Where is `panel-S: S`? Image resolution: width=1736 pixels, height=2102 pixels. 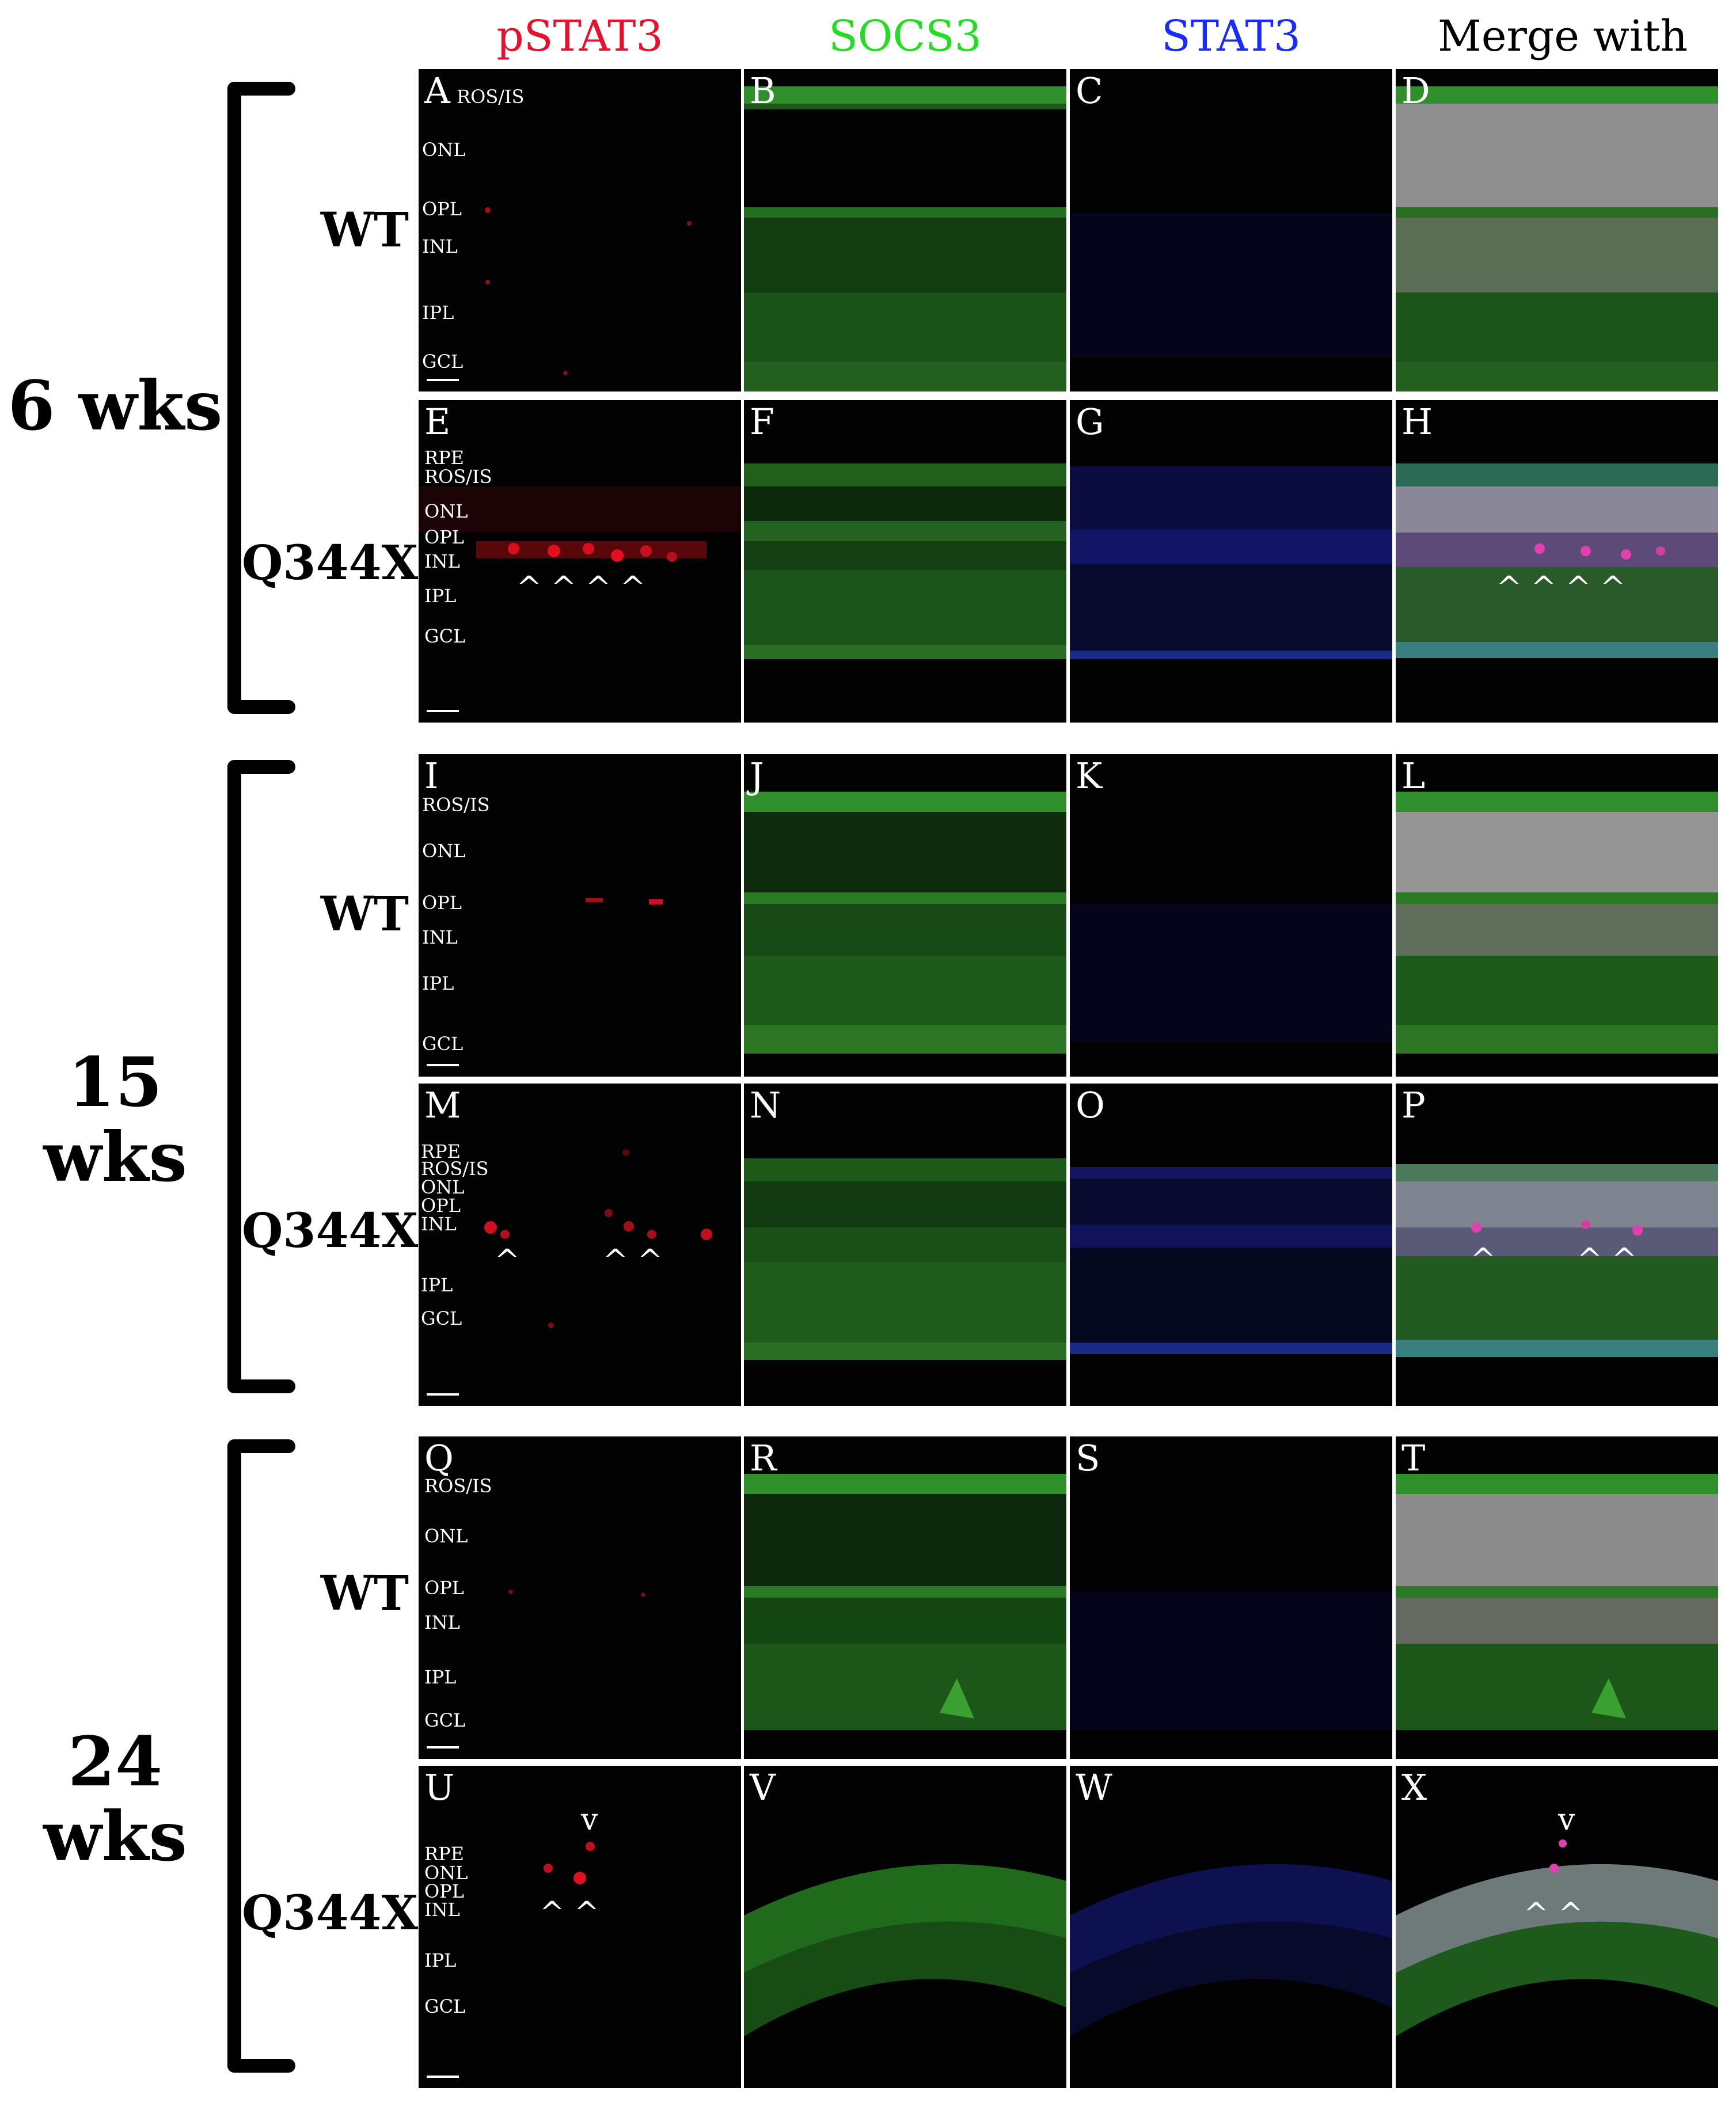
panel-S: S is located at coordinates (1231, 1597).